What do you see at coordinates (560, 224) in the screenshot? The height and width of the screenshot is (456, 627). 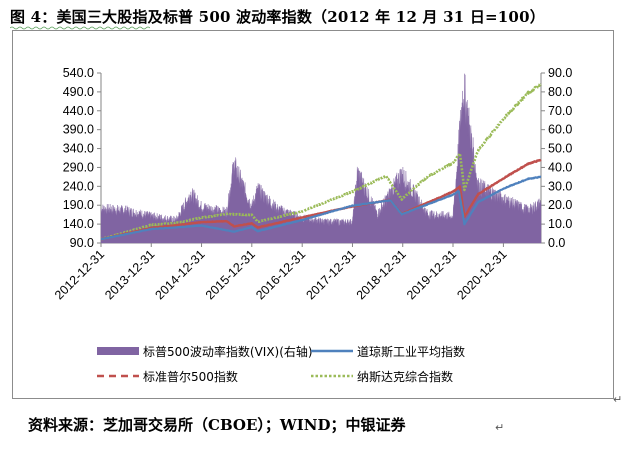 I see `right-tick-label: 10.0` at bounding box center [560, 224].